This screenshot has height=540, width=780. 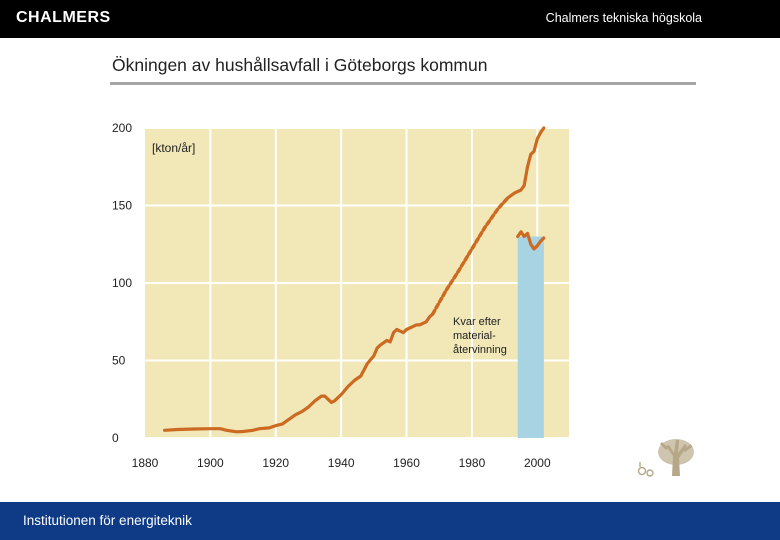 What do you see at coordinates (390, 521) in the screenshot?
I see `footer-bar: Institutionen för energiteknik` at bounding box center [390, 521].